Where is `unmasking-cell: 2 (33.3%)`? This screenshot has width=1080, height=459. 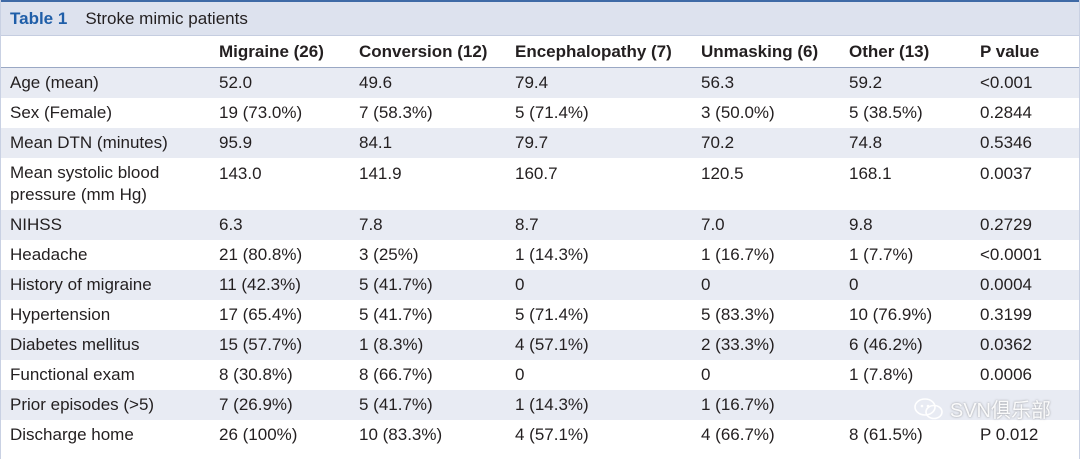
unmasking-cell: 2 (33.3%) is located at coordinates (738, 344).